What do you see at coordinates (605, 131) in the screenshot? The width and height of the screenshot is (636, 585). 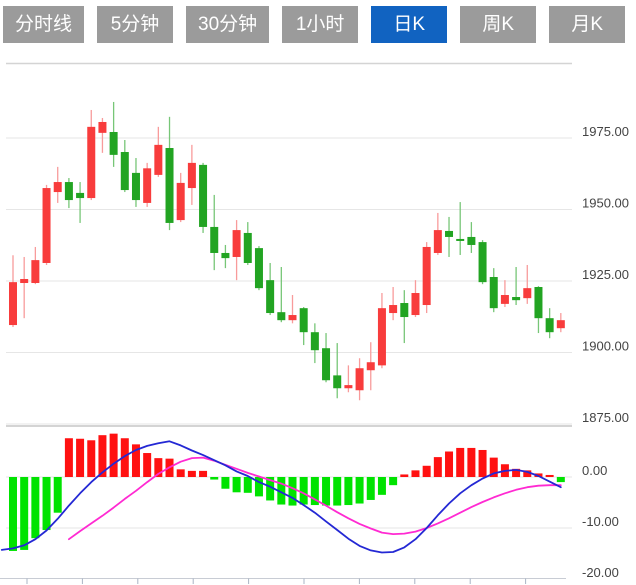 I see `price-axis-label: 1975.00` at bounding box center [605, 131].